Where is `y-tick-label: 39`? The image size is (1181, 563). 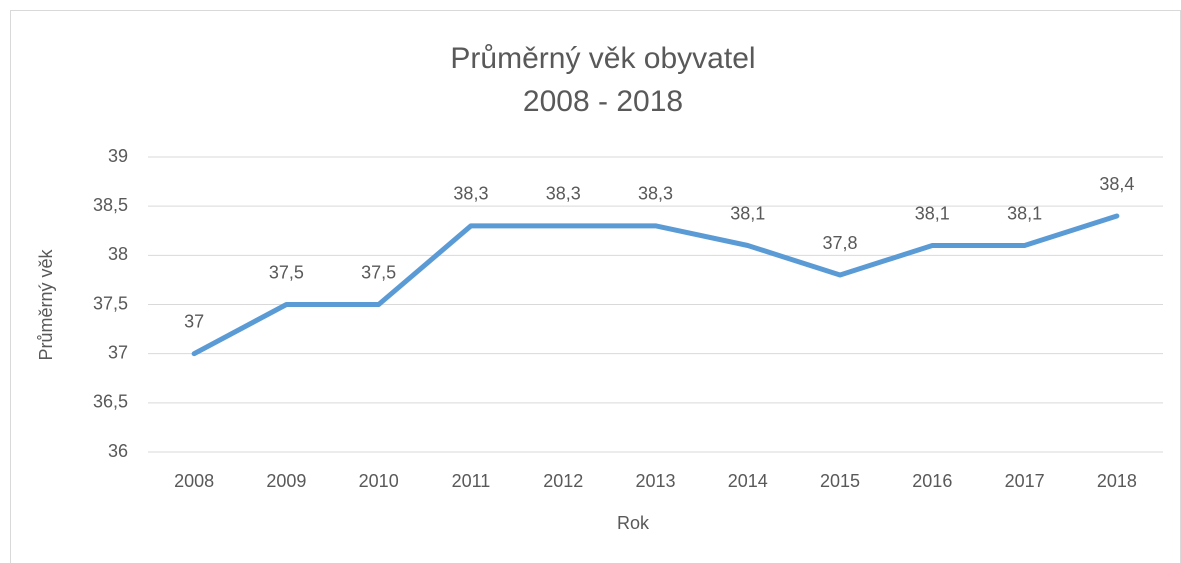 y-tick-label: 39 is located at coordinates (118, 156).